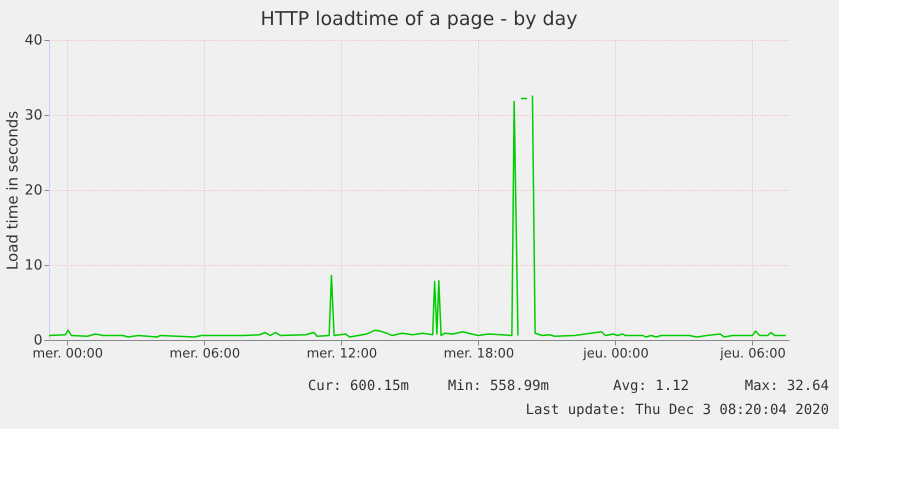 The height and width of the screenshot is (500, 905). I want to click on x-tick-label: mer. 06:00, so click(205, 354).